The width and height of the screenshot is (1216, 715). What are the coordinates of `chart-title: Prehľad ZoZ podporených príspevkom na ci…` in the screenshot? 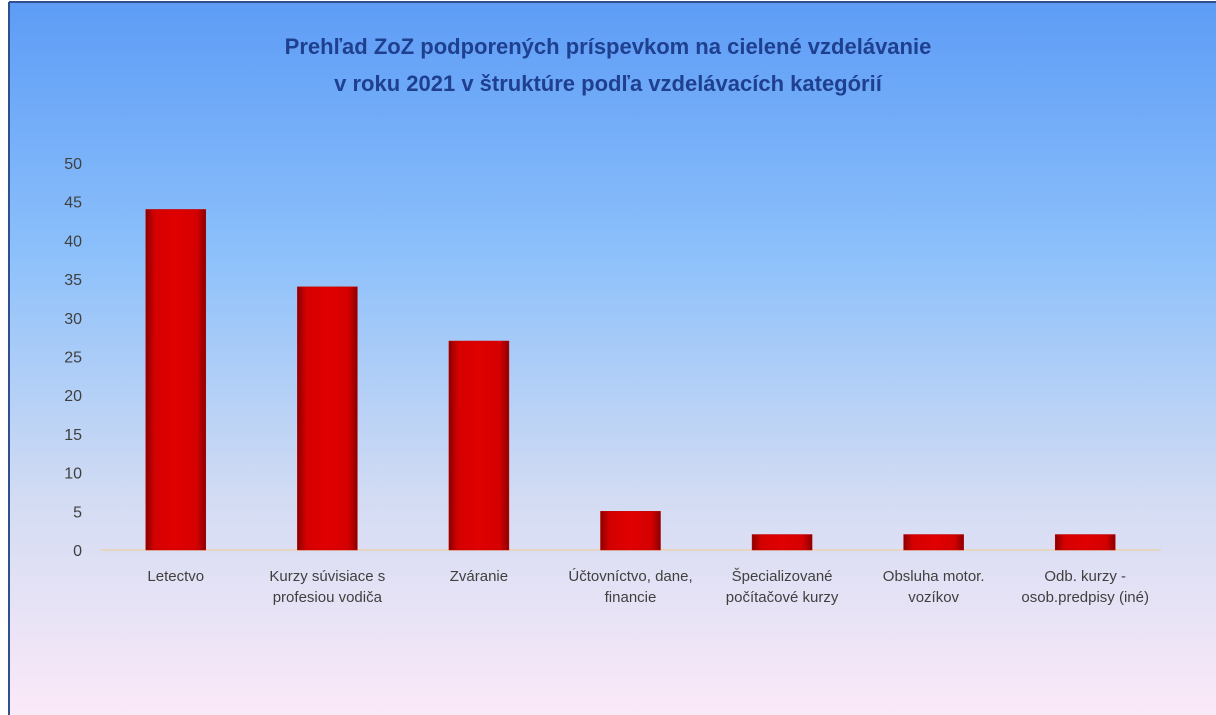 It's located at (608, 46).